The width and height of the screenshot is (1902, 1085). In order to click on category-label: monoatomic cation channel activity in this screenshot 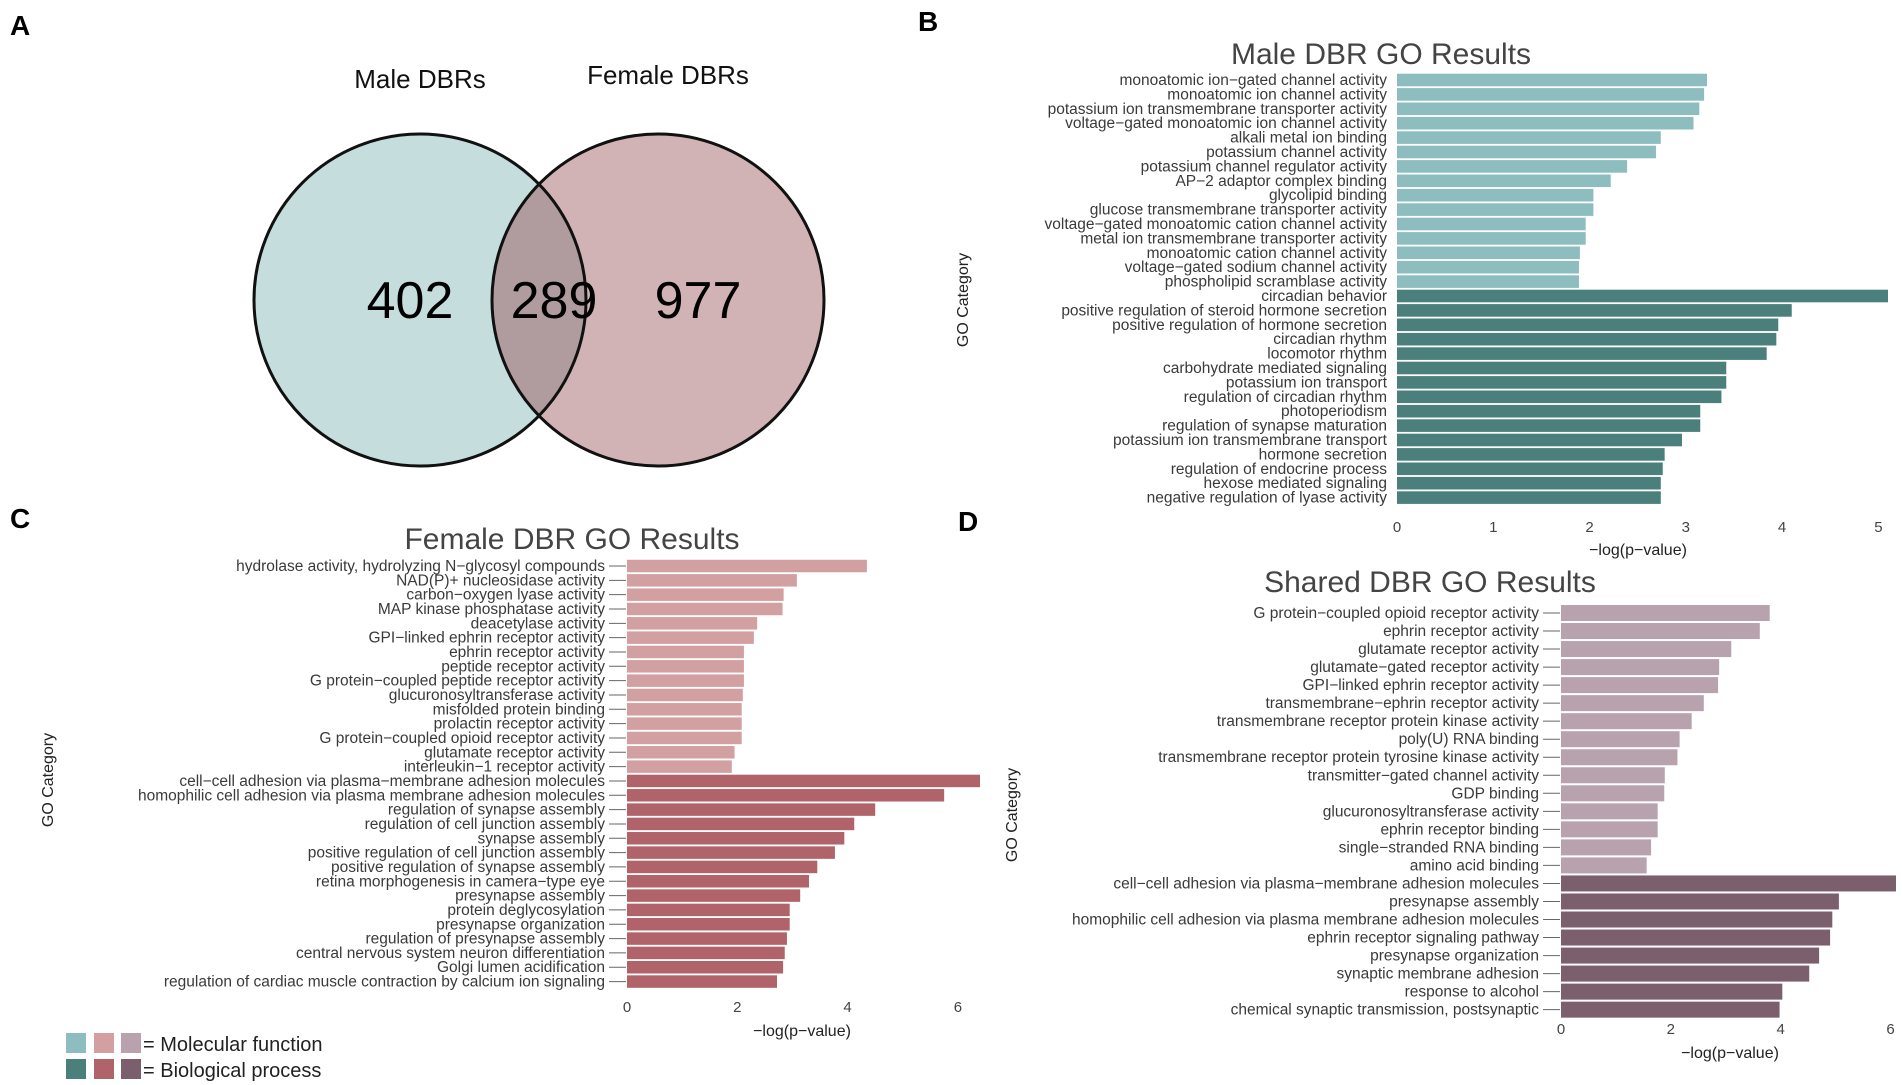, I will do `click(1267, 253)`.